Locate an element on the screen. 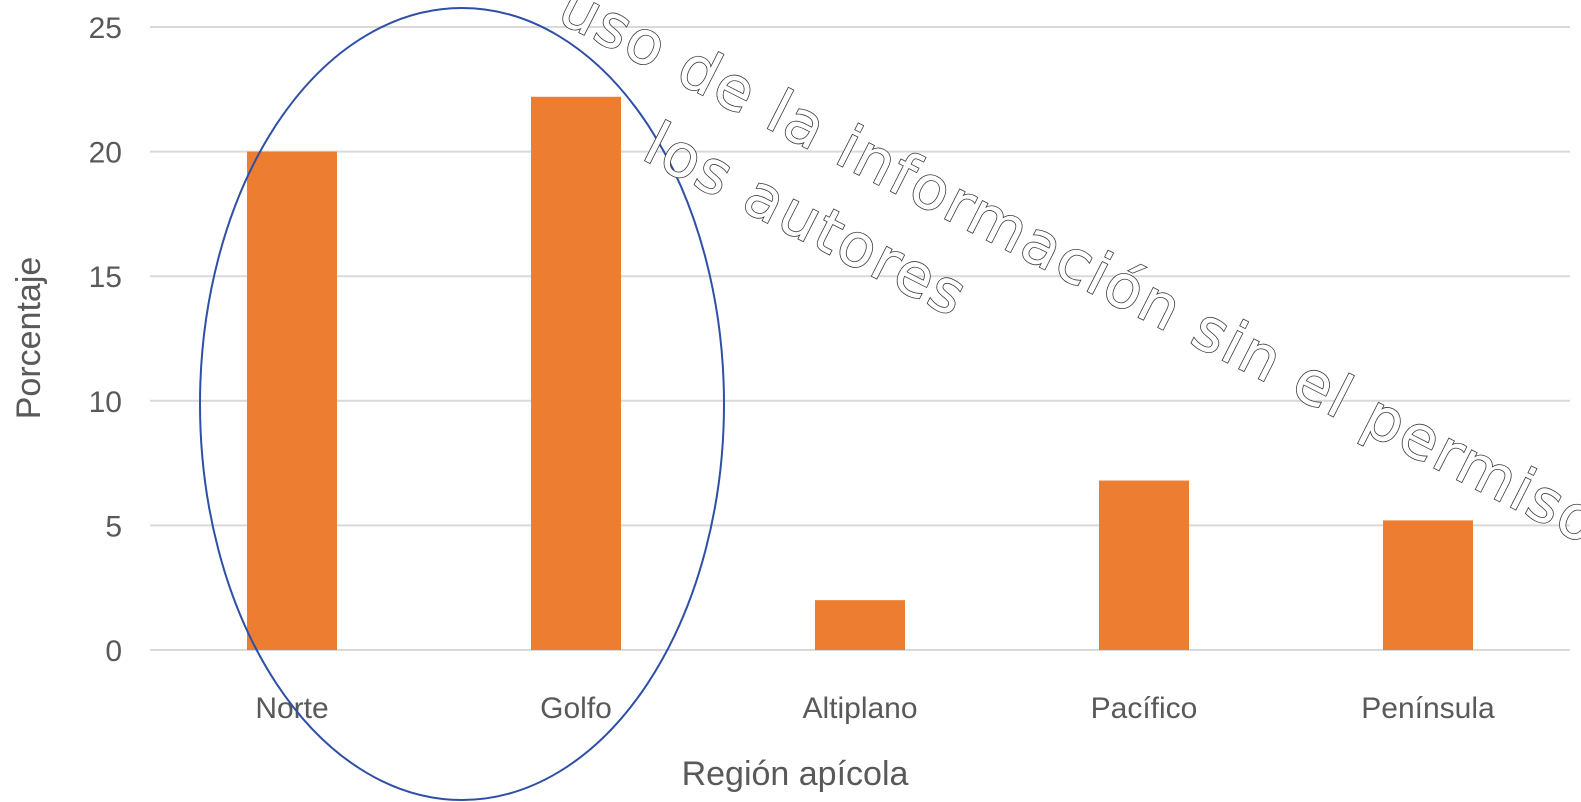  y-axis-ticks: 0 5 10 15 20 25 is located at coordinates (105, 340).